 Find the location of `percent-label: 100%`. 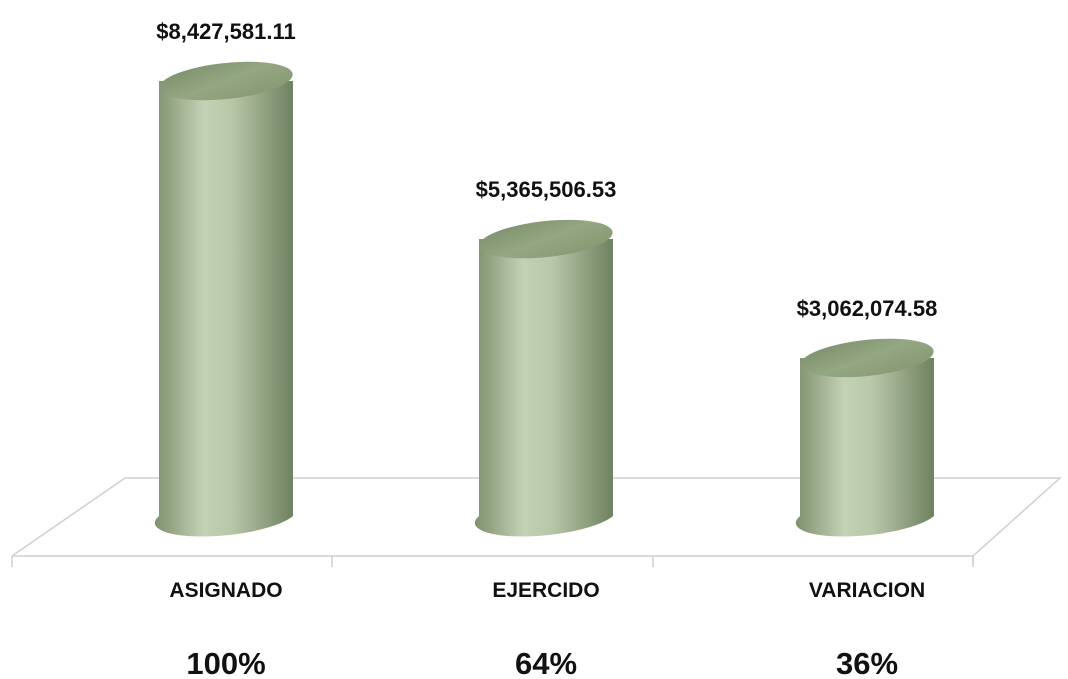

percent-label: 100% is located at coordinates (225, 662).